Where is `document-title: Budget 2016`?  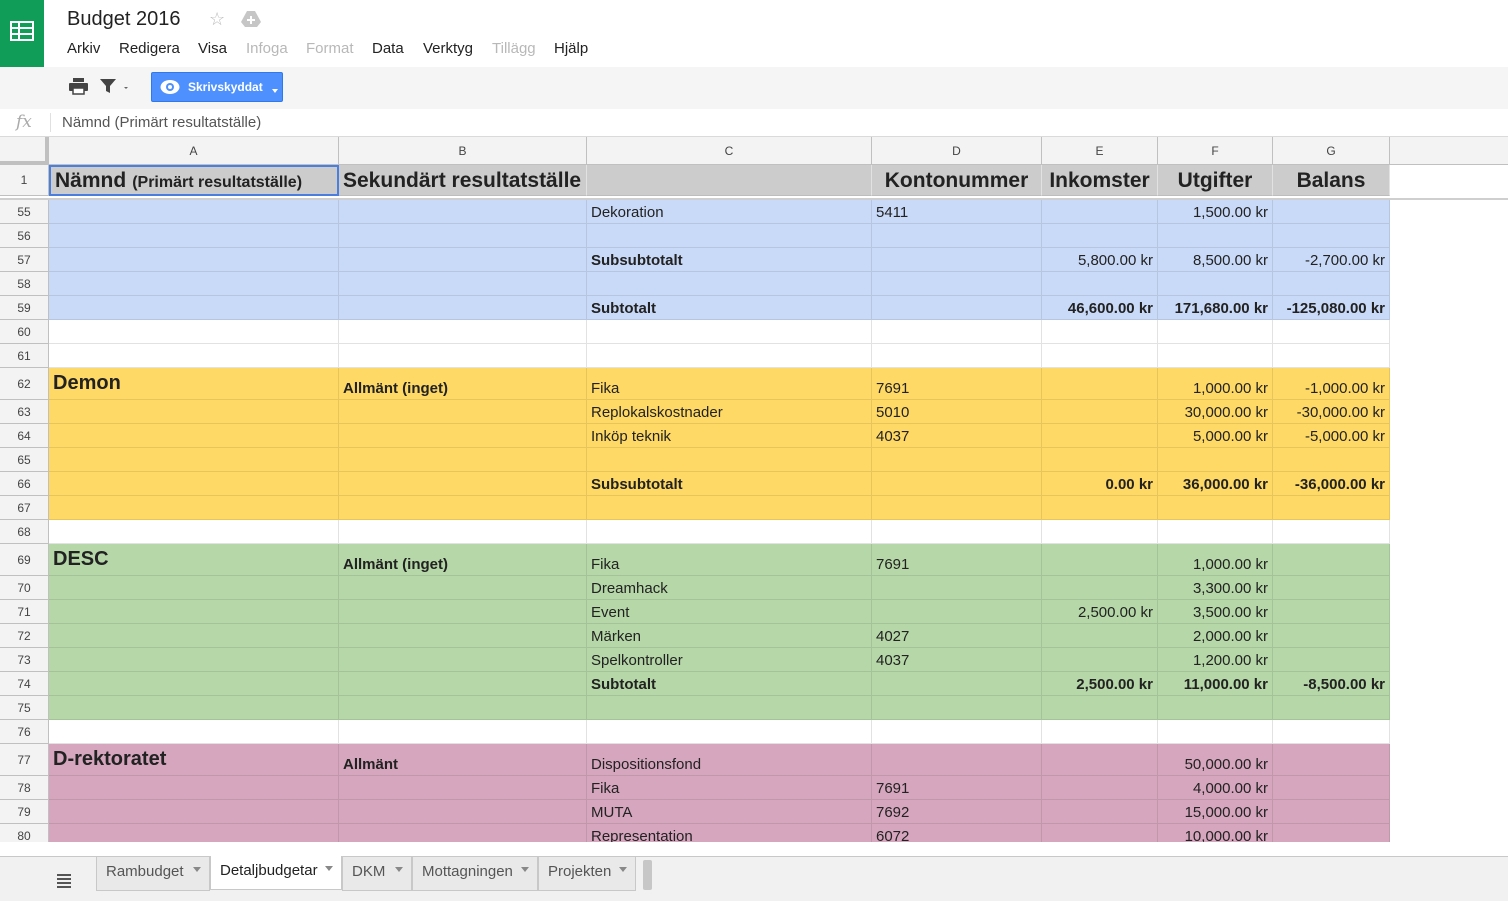
document-title: Budget 2016 is located at coordinates (124, 19).